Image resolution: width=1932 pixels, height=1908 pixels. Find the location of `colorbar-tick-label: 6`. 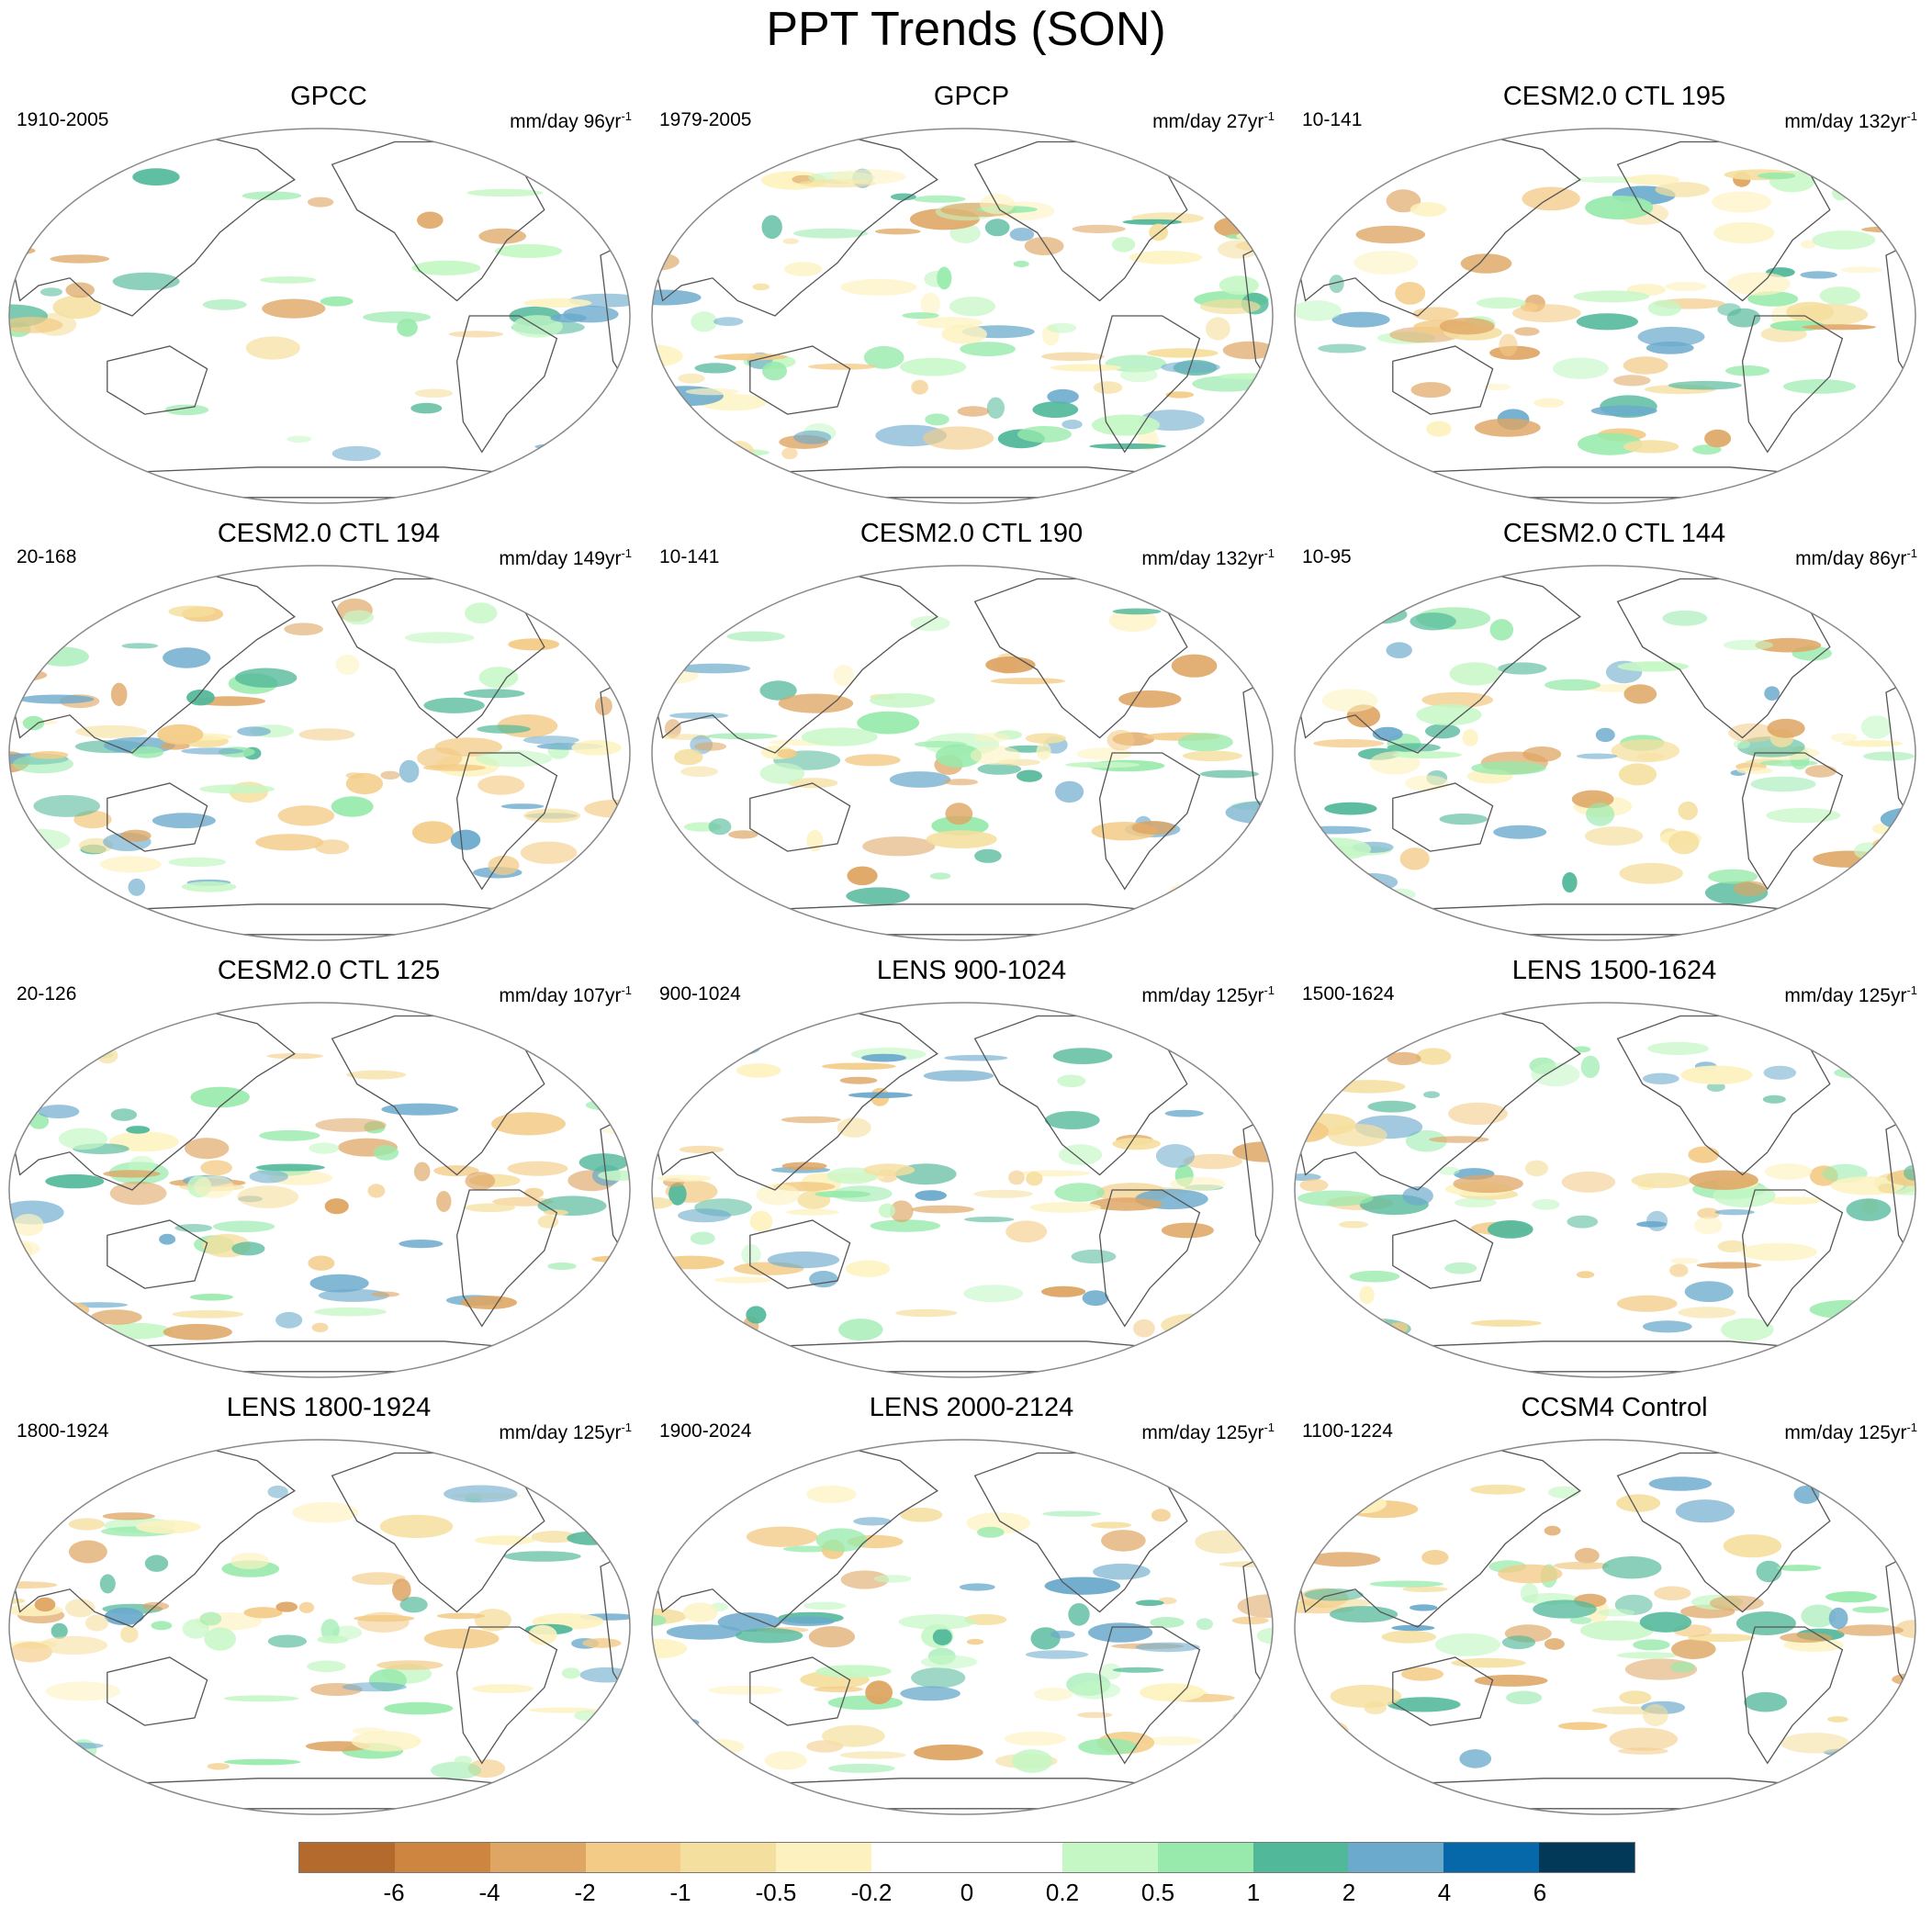

colorbar-tick-label: 6 is located at coordinates (1540, 1892).